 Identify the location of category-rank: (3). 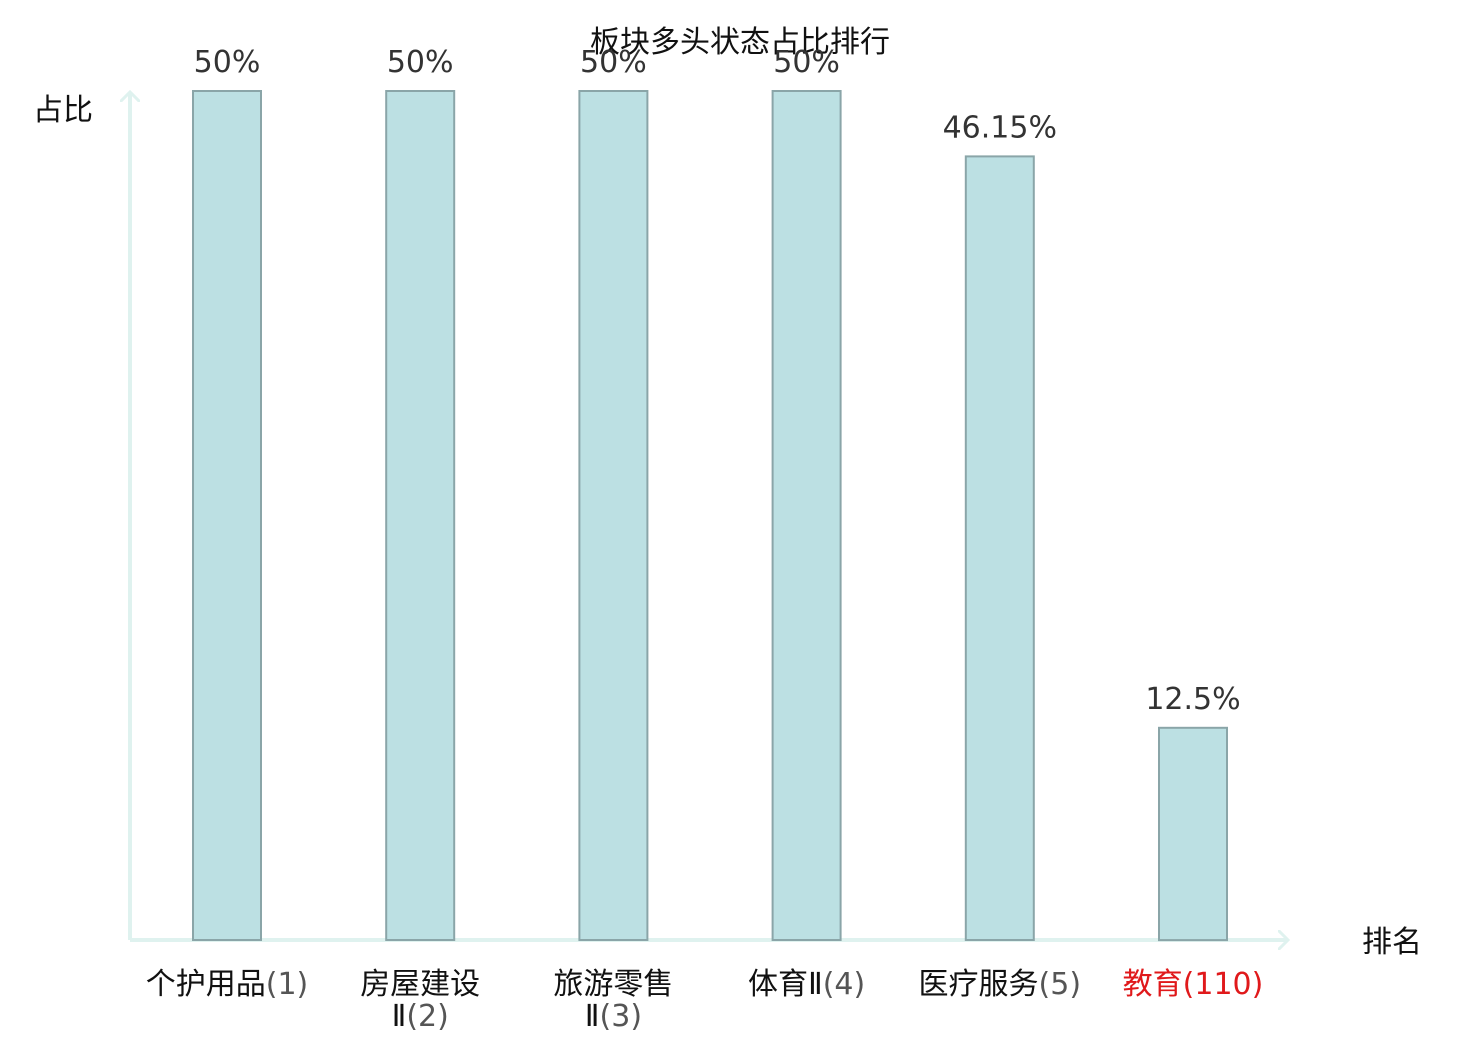
(621, 1016).